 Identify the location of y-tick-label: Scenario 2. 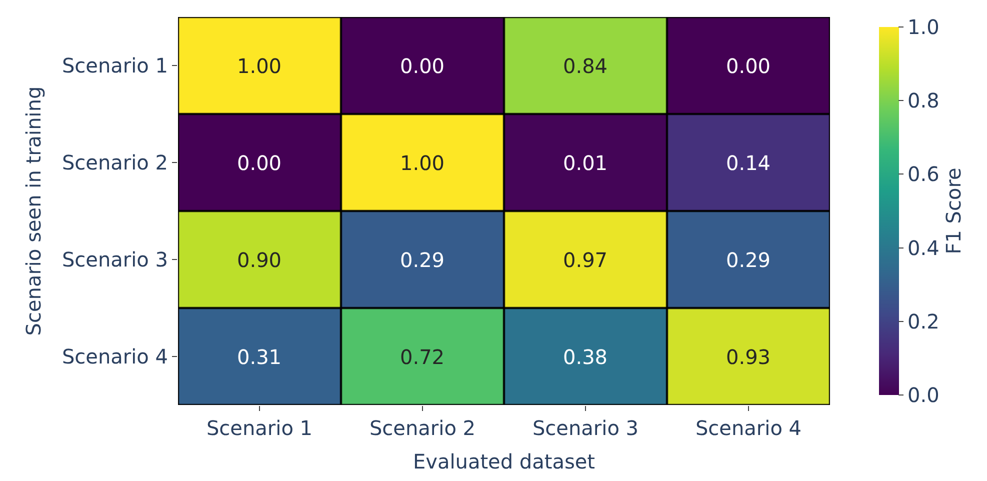
(115, 162).